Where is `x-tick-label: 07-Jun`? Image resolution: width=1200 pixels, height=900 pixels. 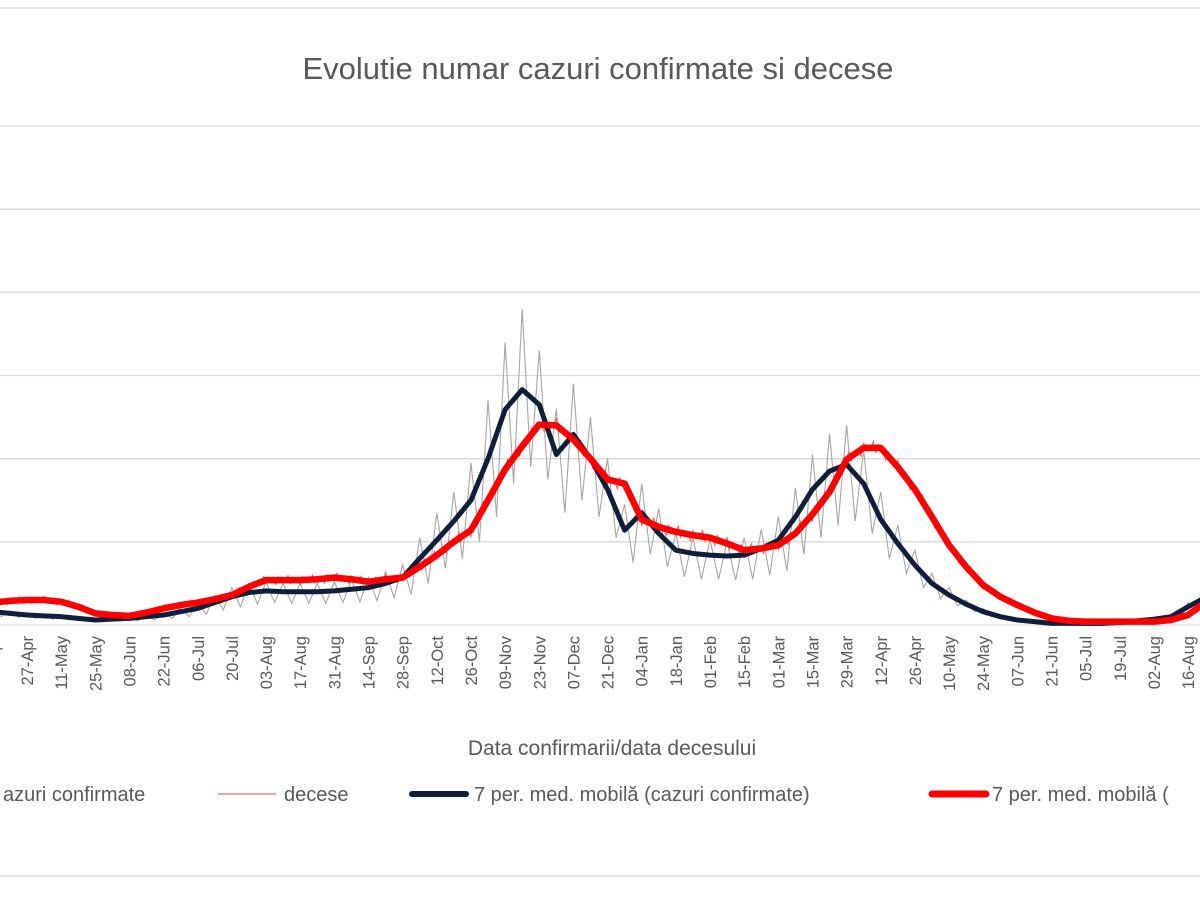
x-tick-label: 07-Jun is located at coordinates (1018, 661).